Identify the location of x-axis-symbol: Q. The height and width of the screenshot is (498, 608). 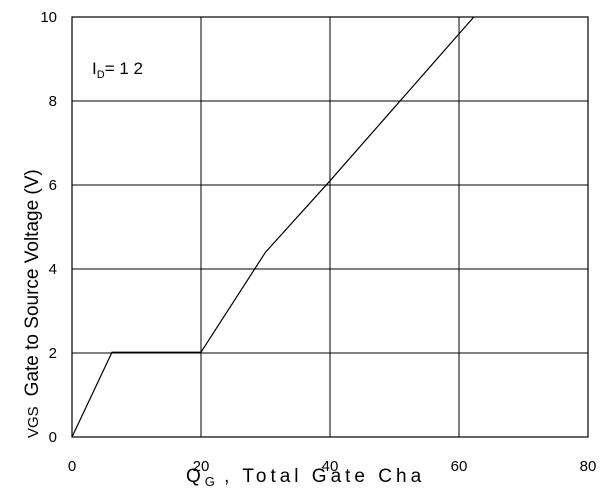
(195, 476).